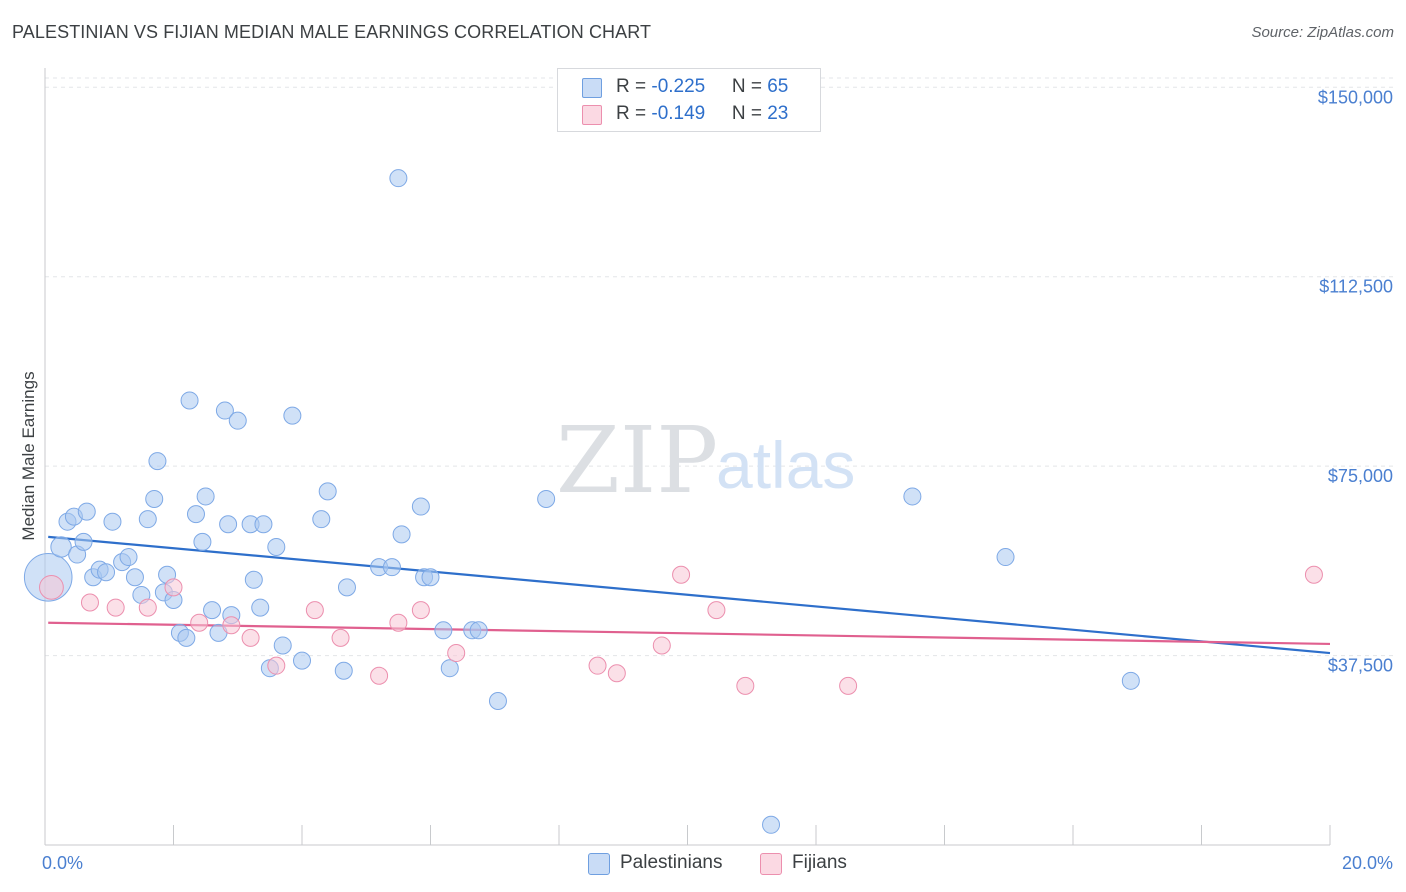 This screenshot has width=1406, height=892. I want to click on fijian-trend-line, so click(689, 633).